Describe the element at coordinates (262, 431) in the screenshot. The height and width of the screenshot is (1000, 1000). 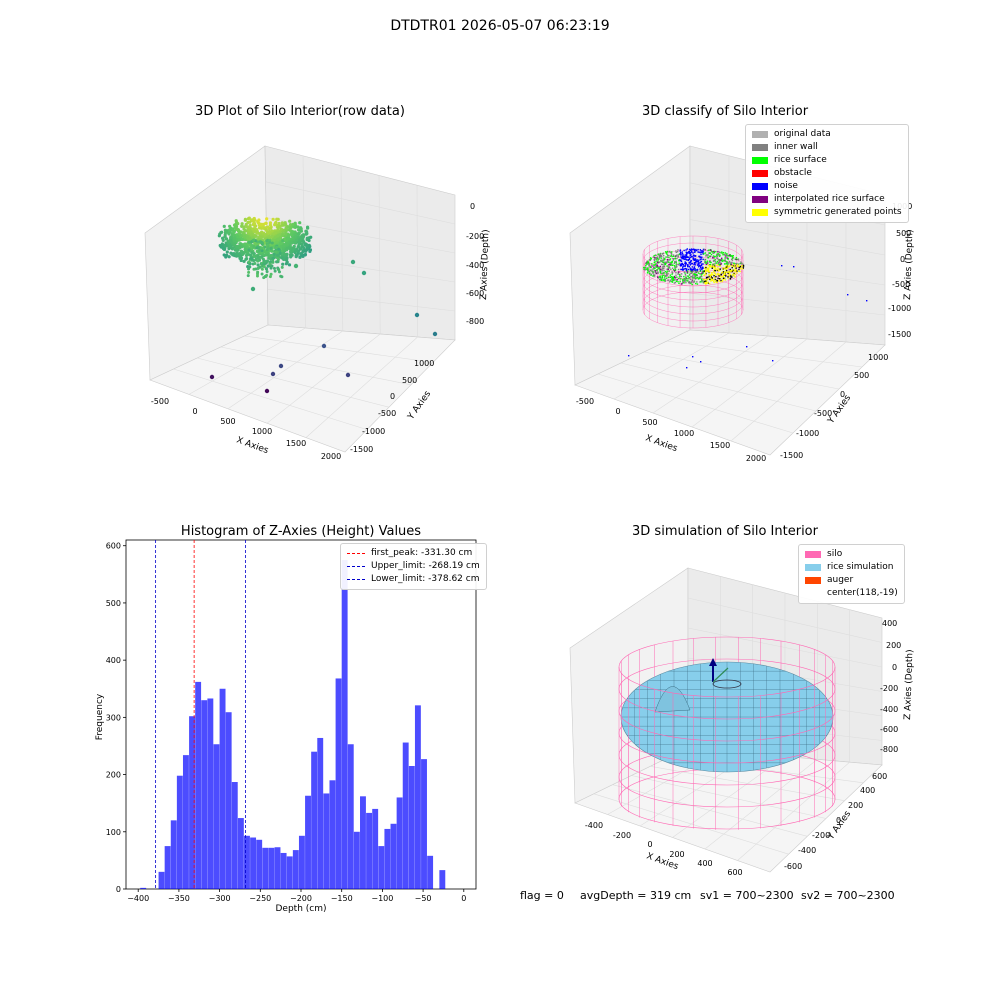
I see `raw-x-tick: 1000` at that location.